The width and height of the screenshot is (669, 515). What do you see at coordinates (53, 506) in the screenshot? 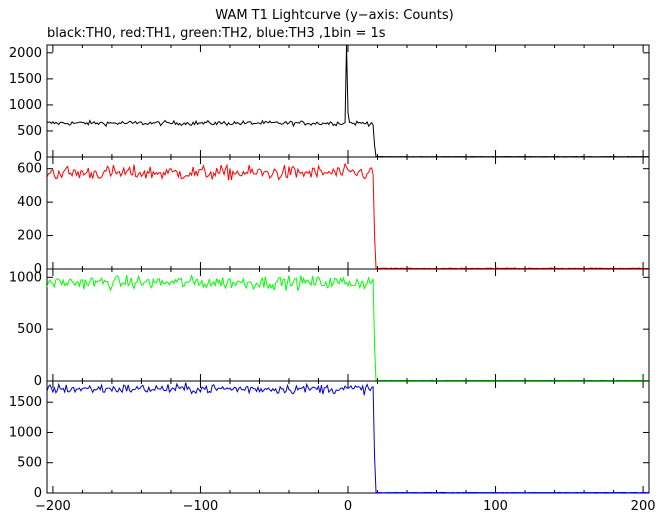
I see `x-tick-label: −200` at bounding box center [53, 506].